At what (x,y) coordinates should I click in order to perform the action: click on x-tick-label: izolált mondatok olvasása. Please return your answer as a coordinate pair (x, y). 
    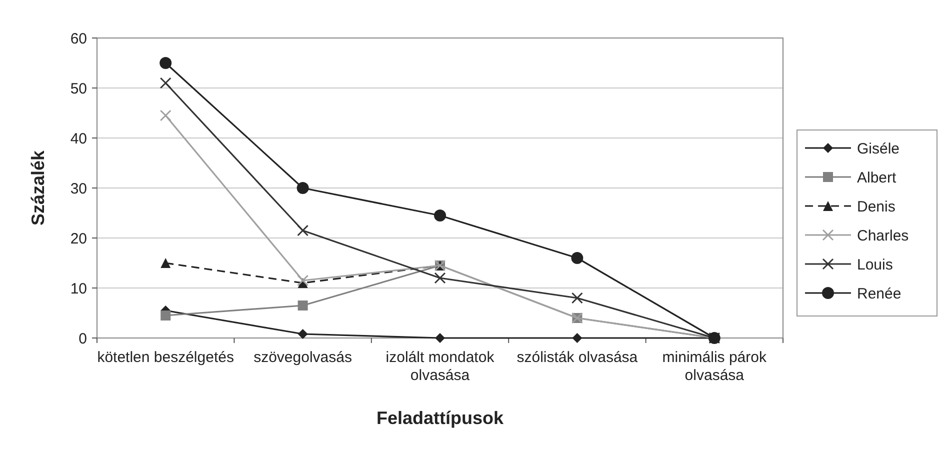
    Looking at the image, I should click on (440, 366).